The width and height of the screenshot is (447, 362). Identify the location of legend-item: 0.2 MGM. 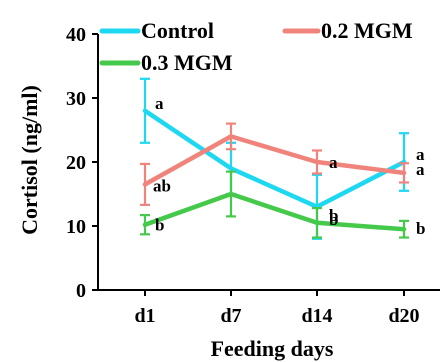
(347, 30).